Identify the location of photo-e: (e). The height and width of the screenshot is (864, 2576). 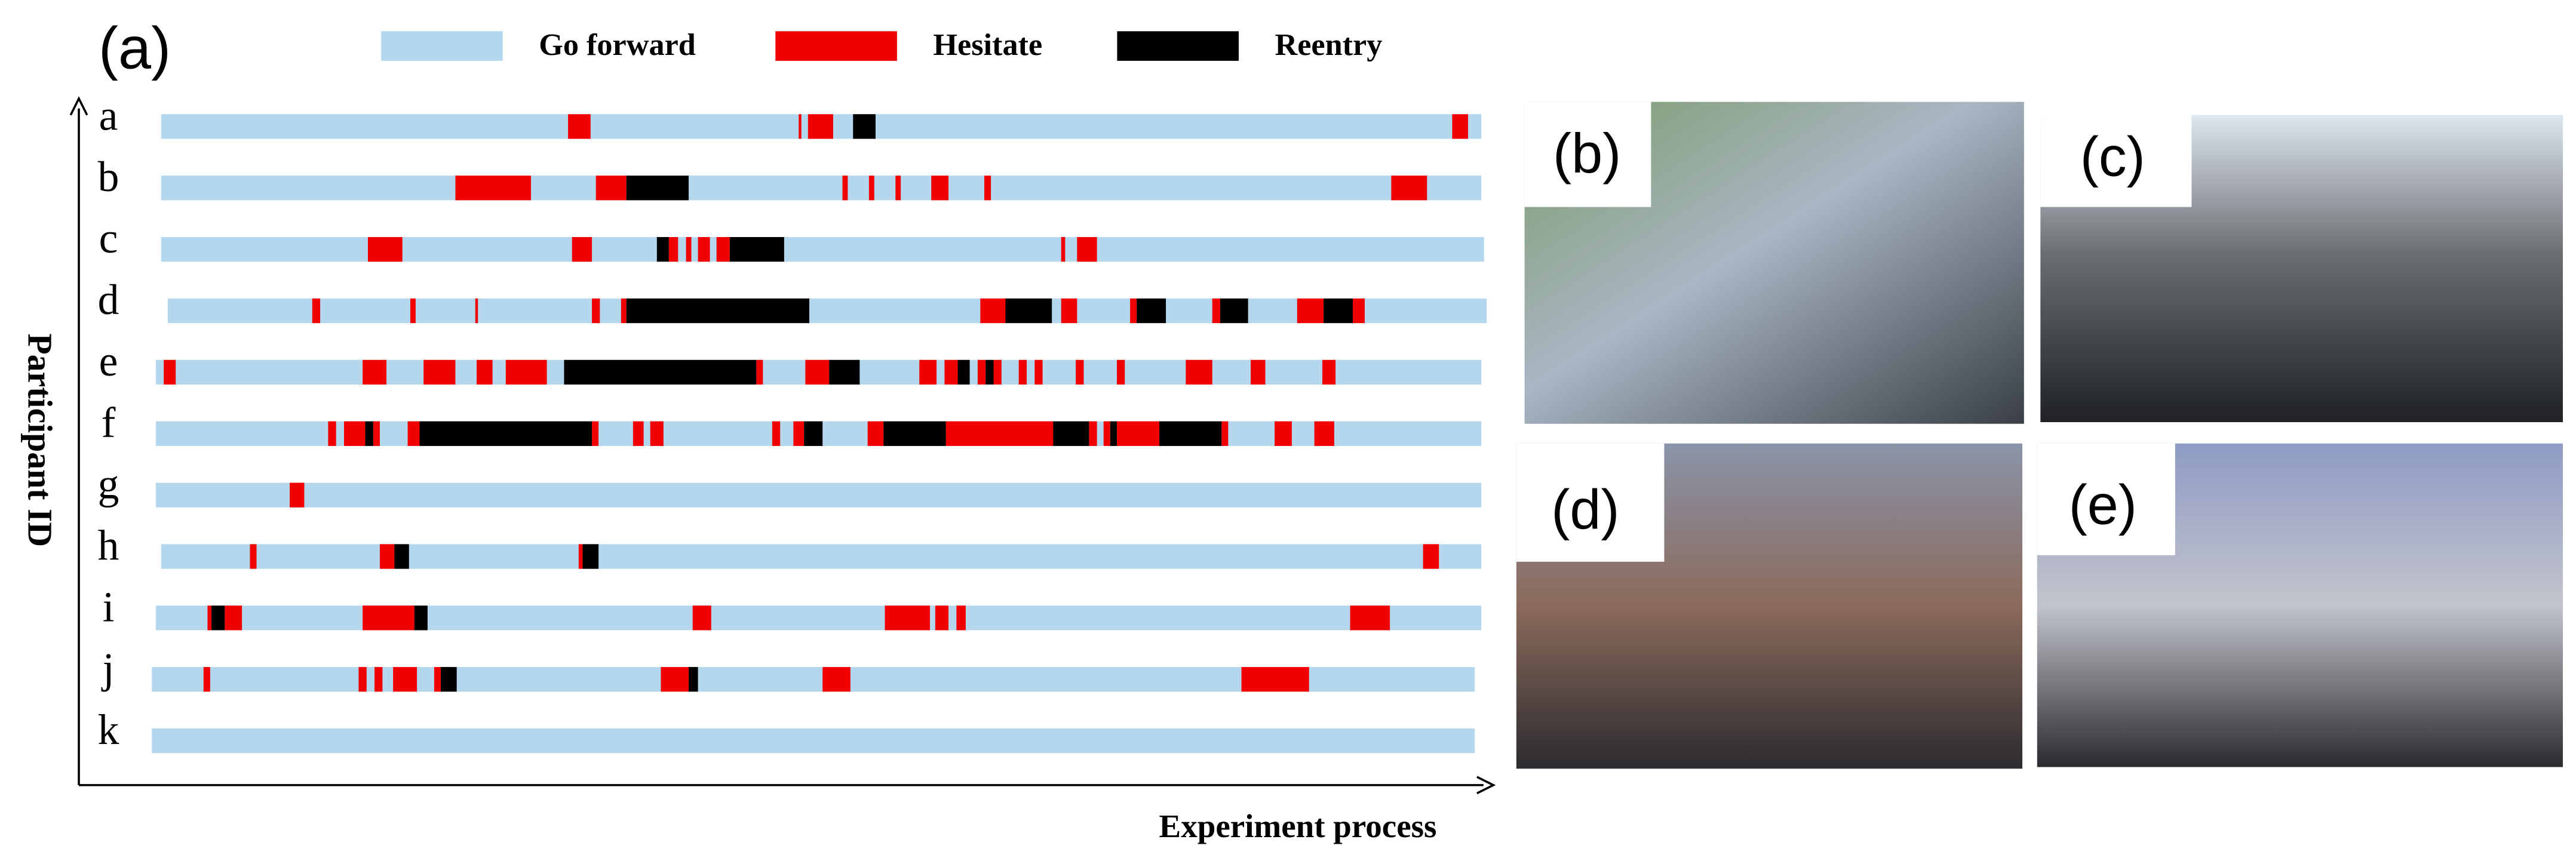
(2300, 605).